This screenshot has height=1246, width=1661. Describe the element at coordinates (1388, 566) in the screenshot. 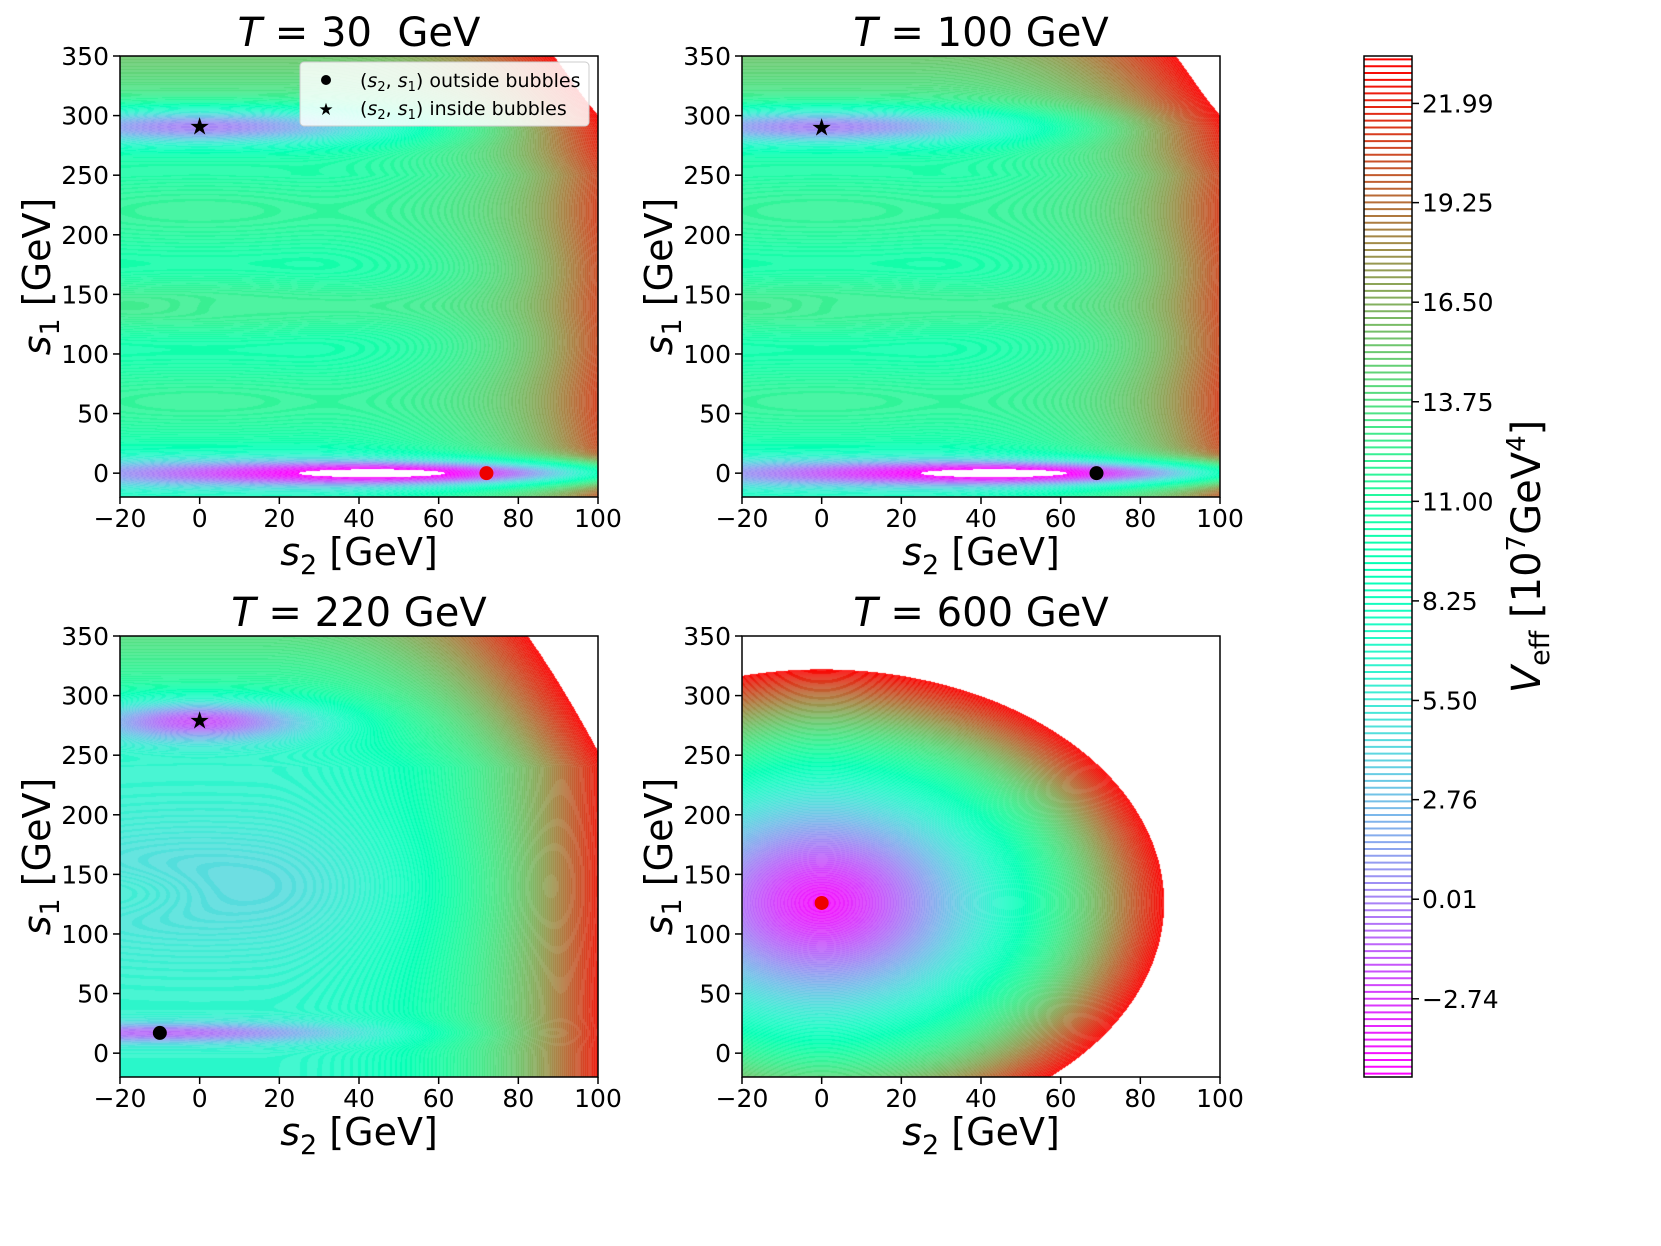

I see `colorbar-frame` at that location.